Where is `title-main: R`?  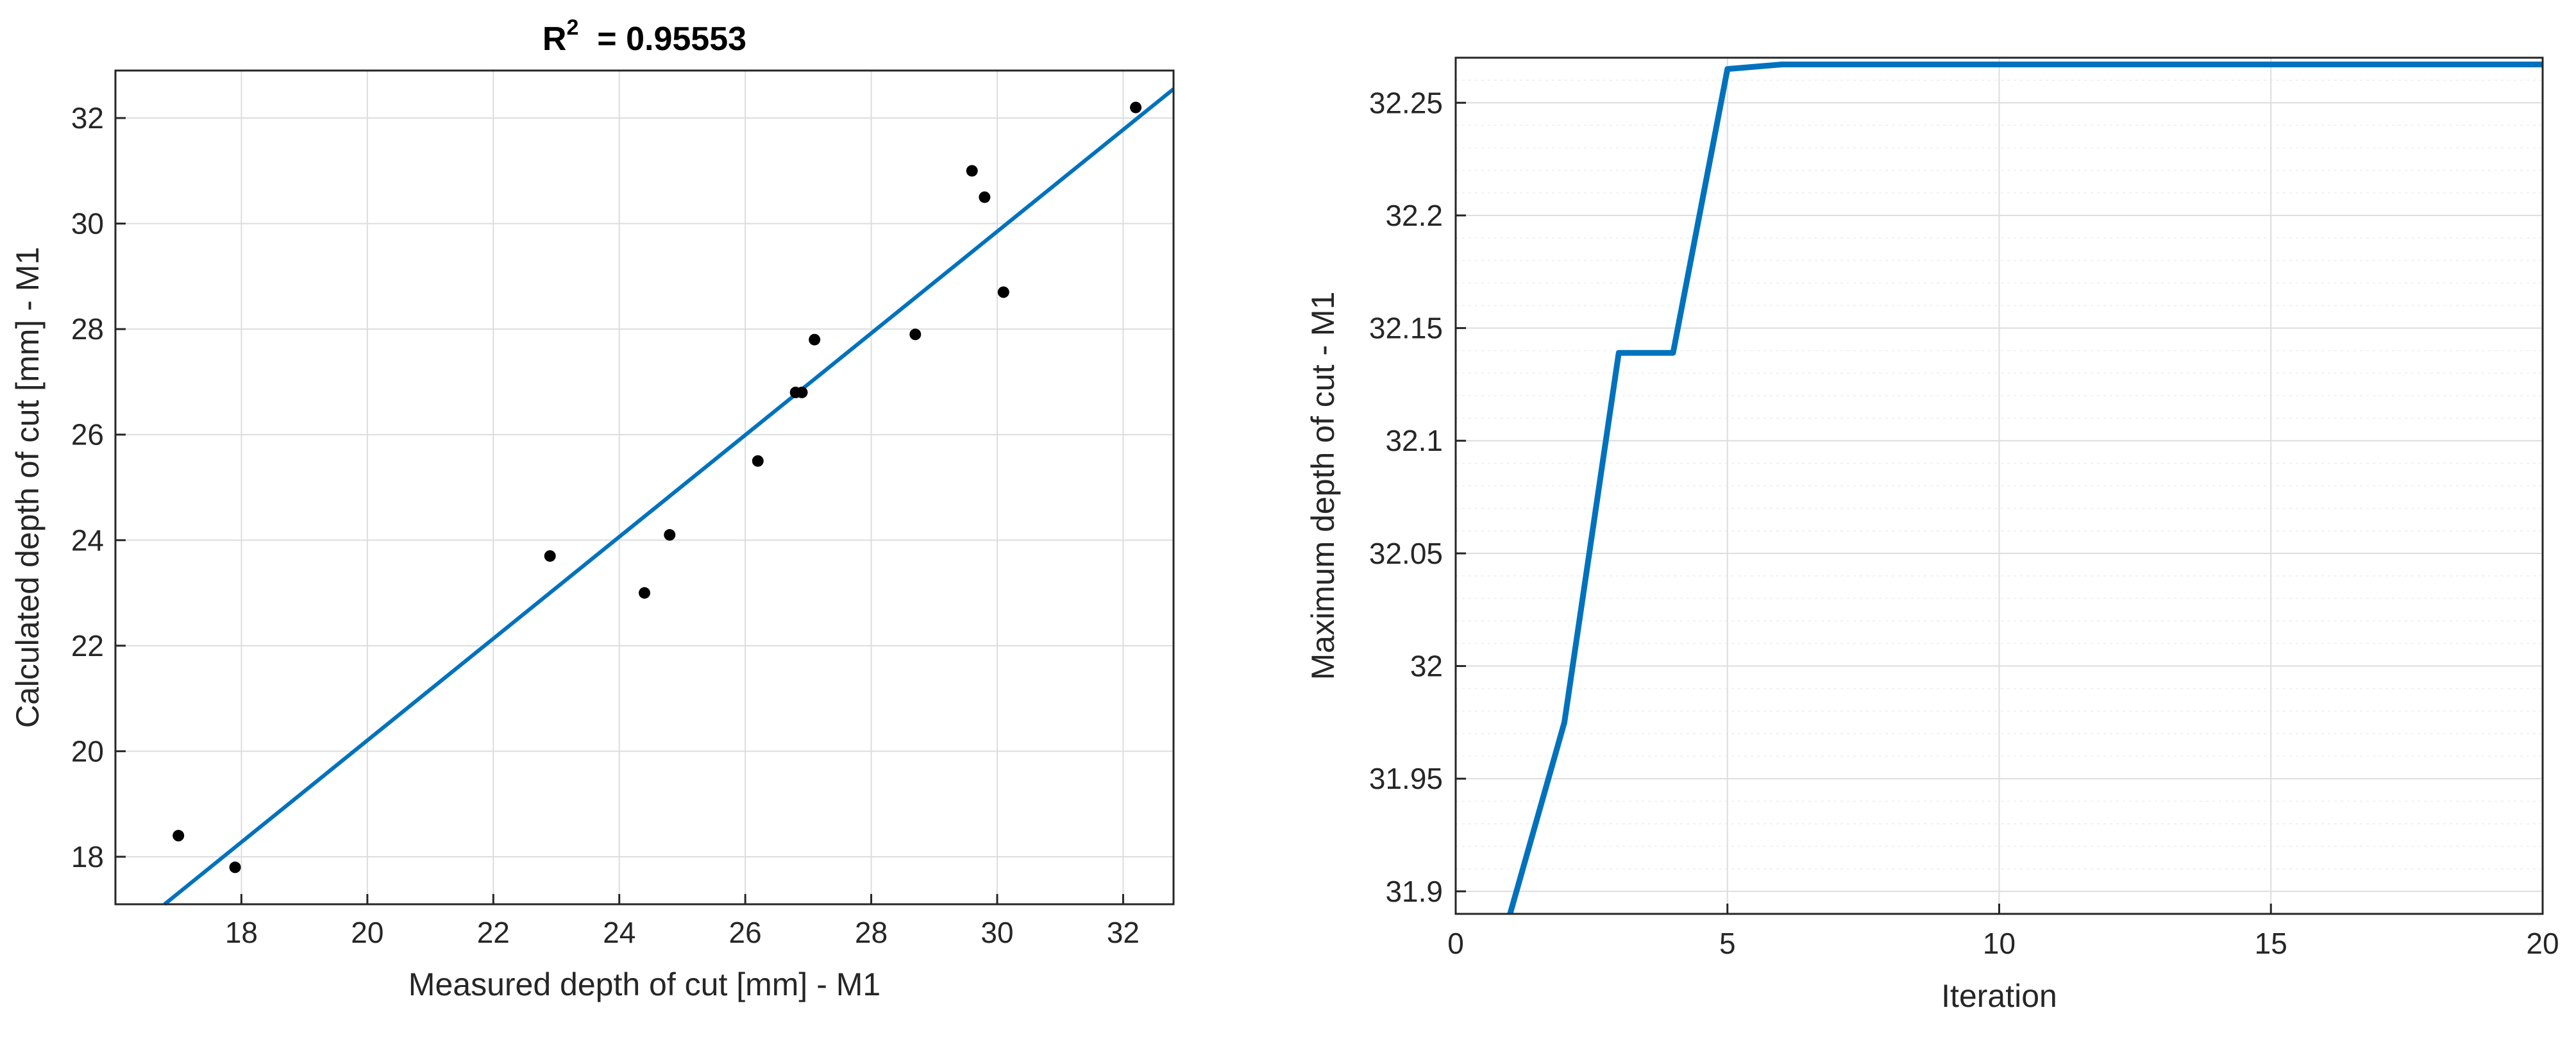 title-main: R is located at coordinates (555, 39).